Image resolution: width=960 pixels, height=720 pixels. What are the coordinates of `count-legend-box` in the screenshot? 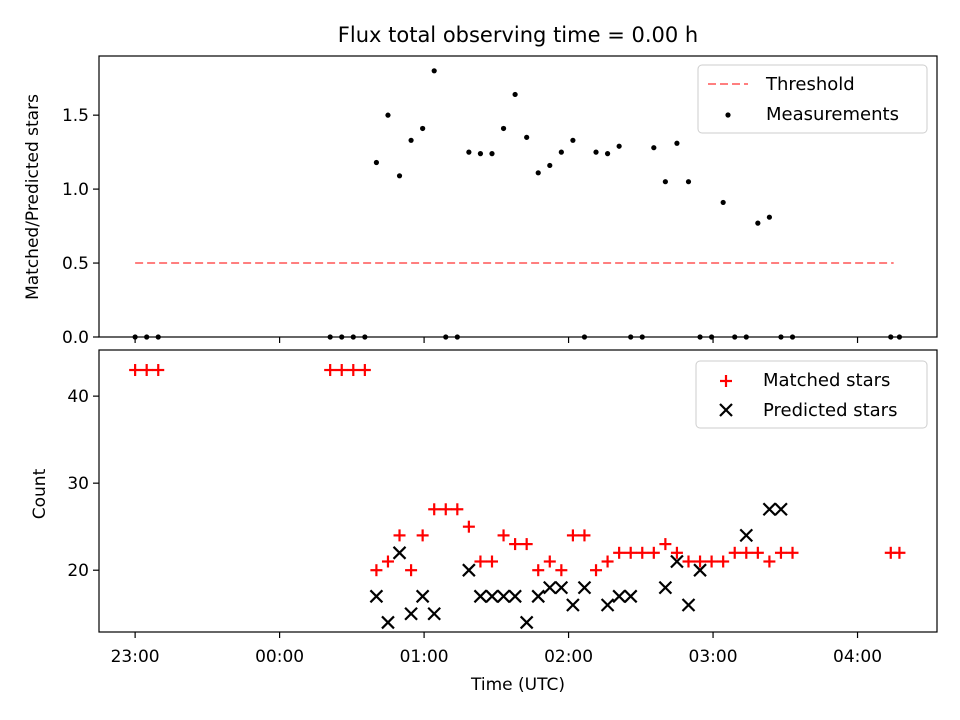 It's located at (811, 394).